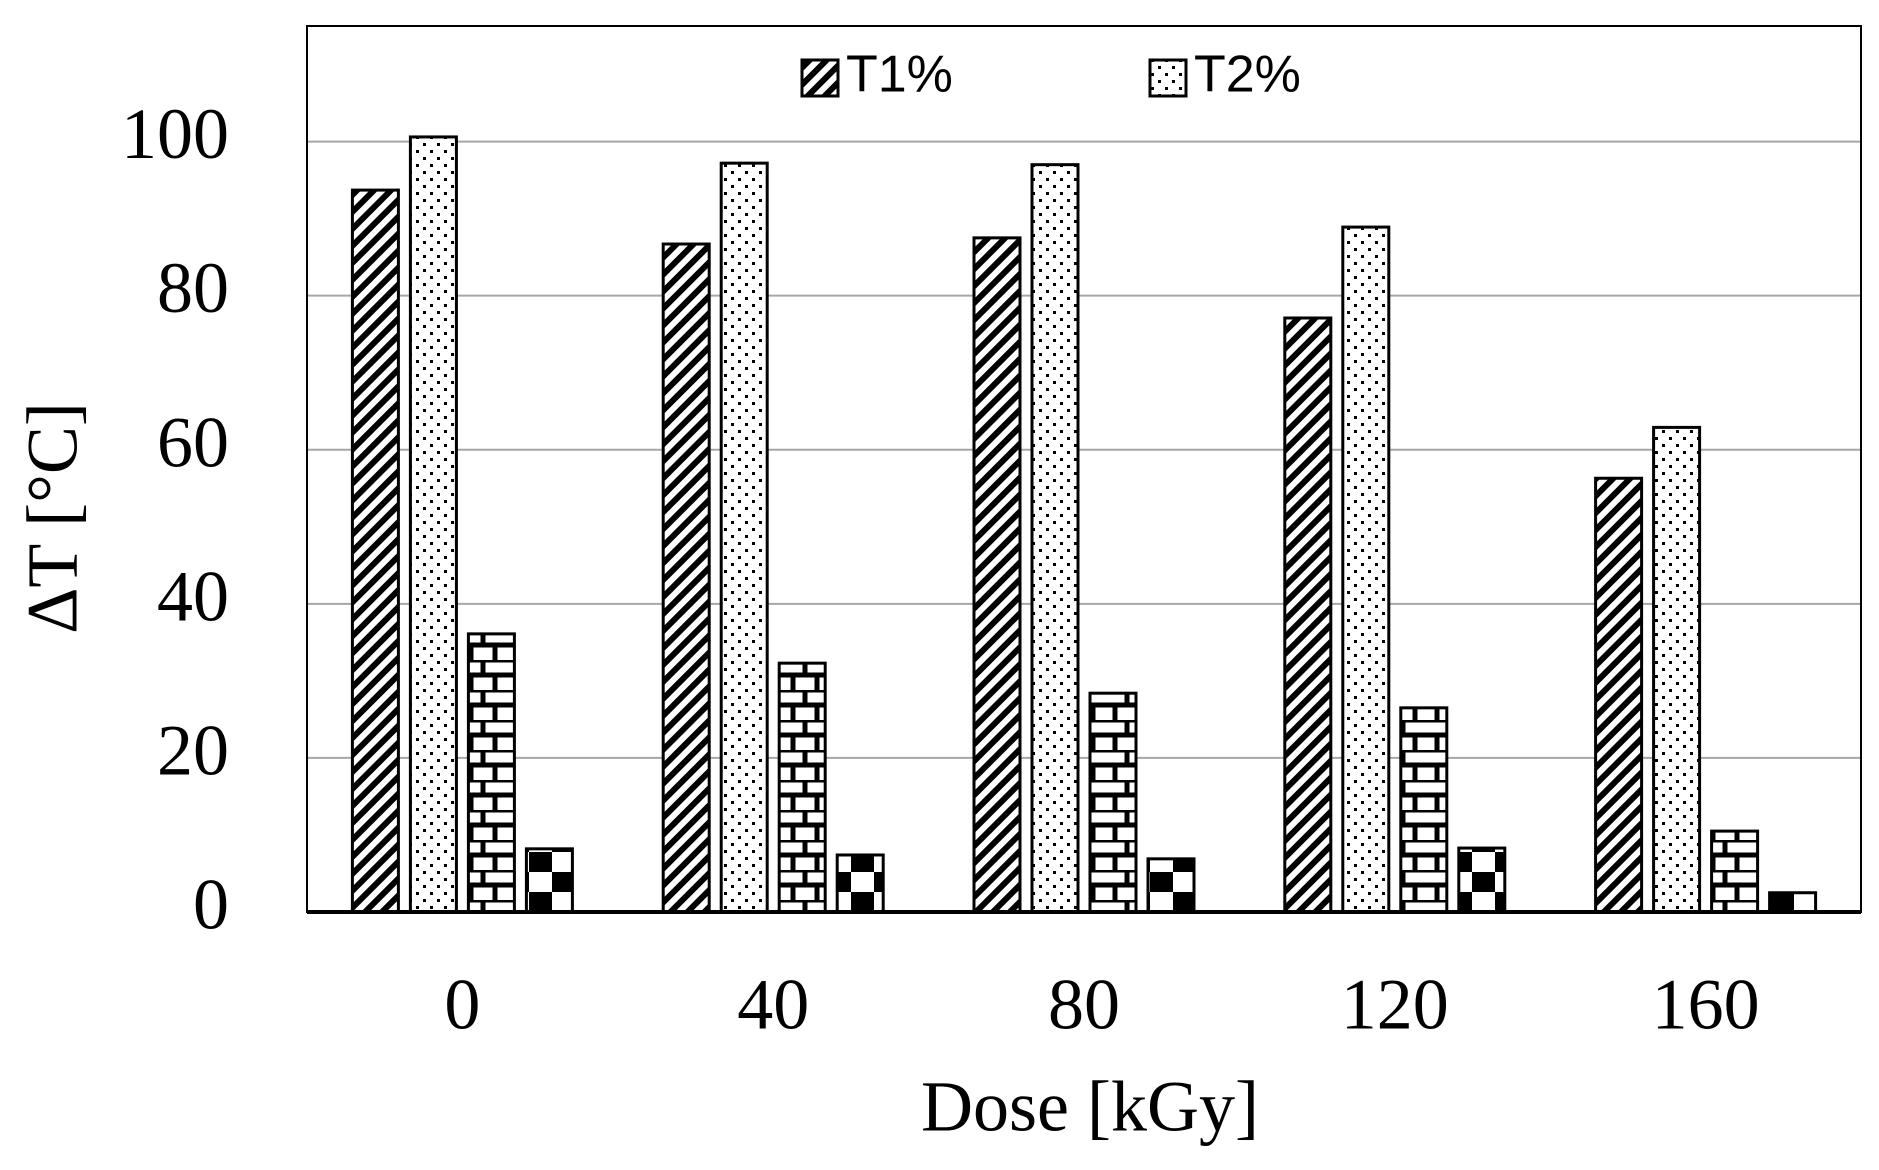  What do you see at coordinates (175, 134) in the screenshot?
I see `y-tick-label: 100` at bounding box center [175, 134].